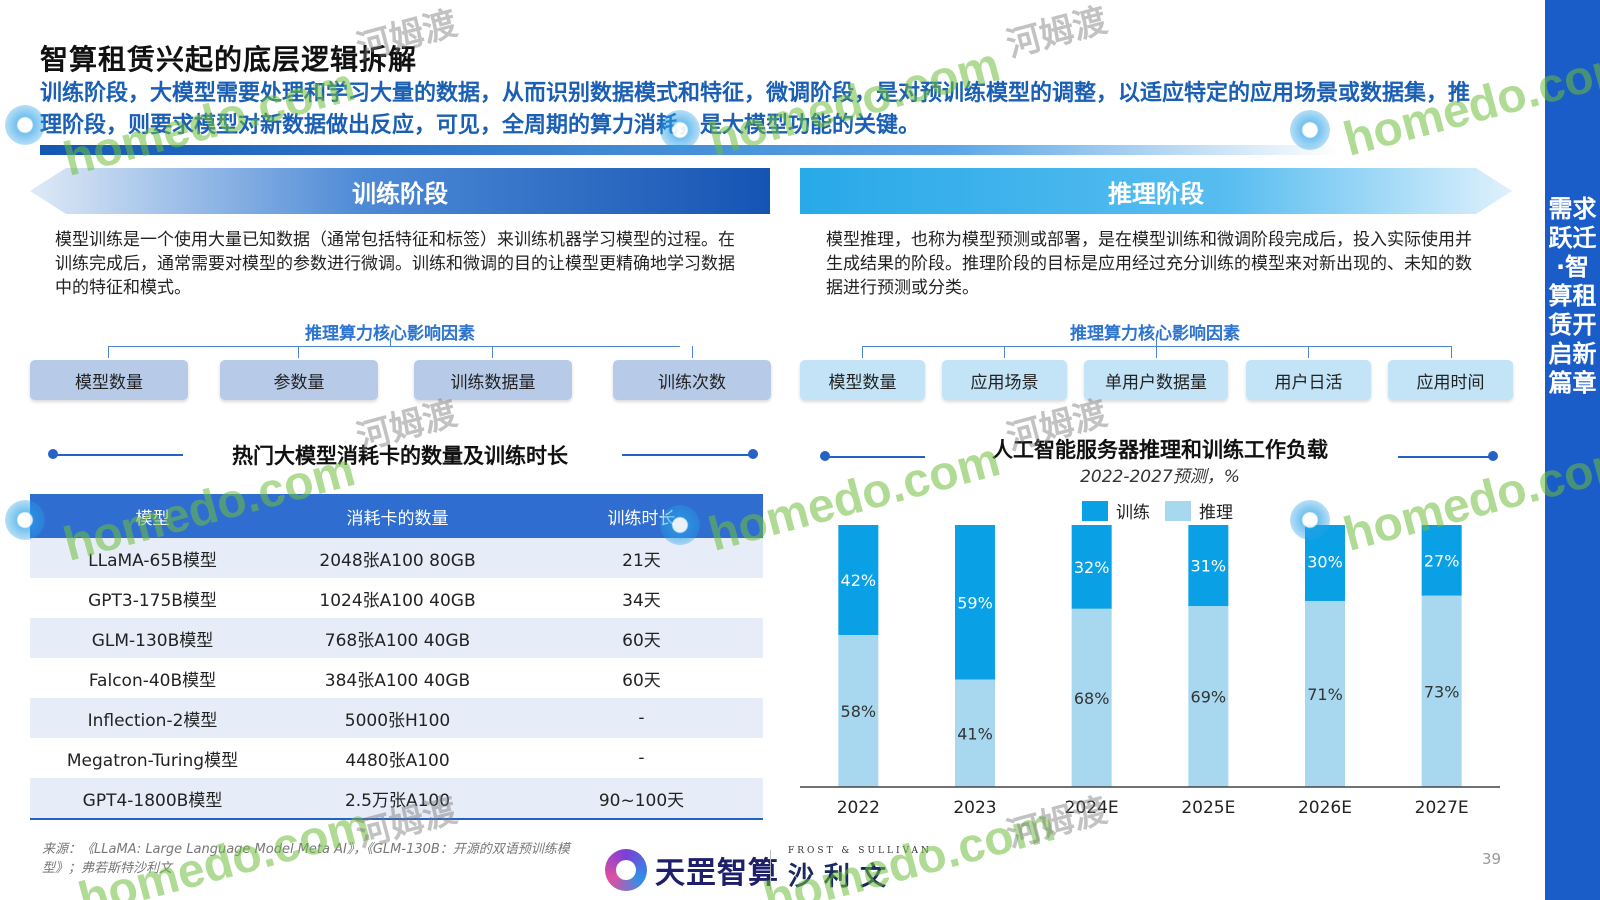 This screenshot has height=900, width=1600. I want to click on data-label-infer: 71%, so click(1325, 694).